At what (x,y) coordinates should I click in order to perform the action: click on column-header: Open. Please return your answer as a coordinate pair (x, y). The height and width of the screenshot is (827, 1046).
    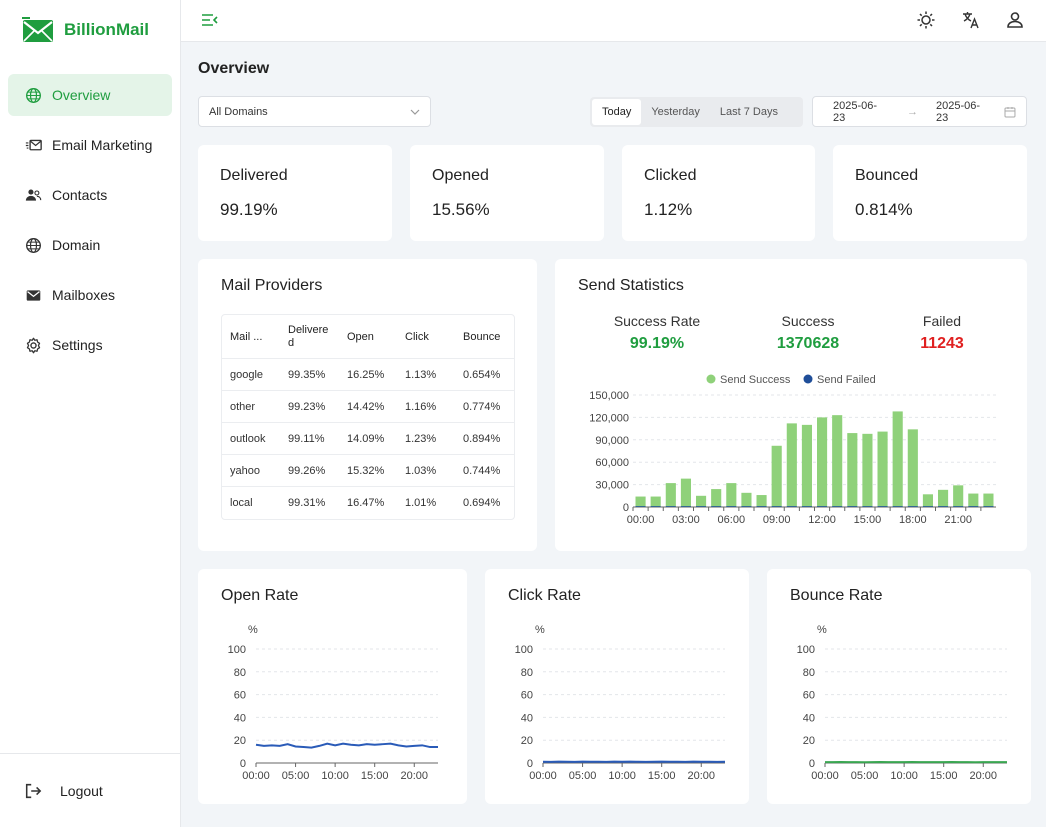
    Looking at the image, I should click on (368, 337).